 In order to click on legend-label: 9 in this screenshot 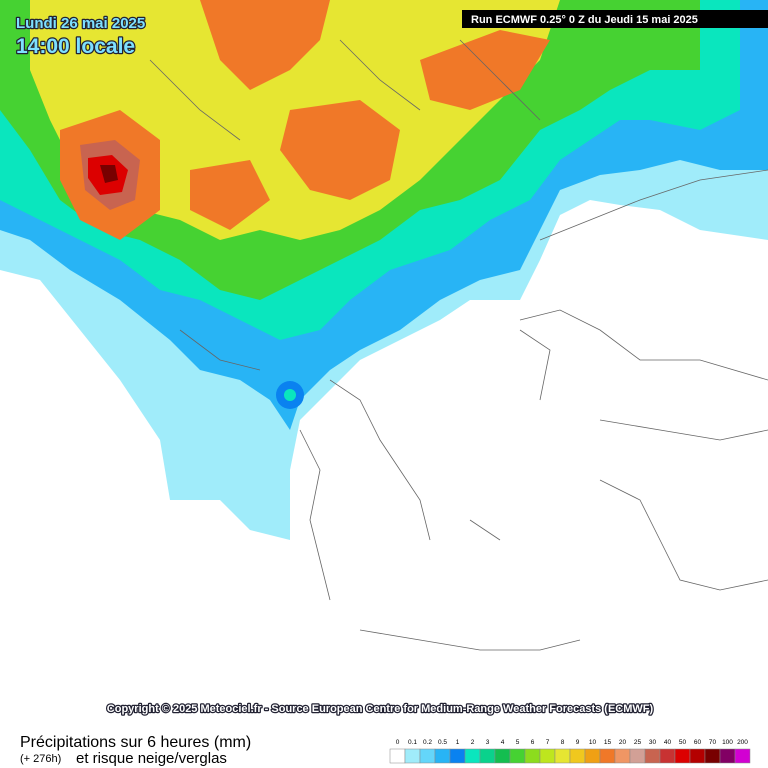, I will do `click(578, 742)`.